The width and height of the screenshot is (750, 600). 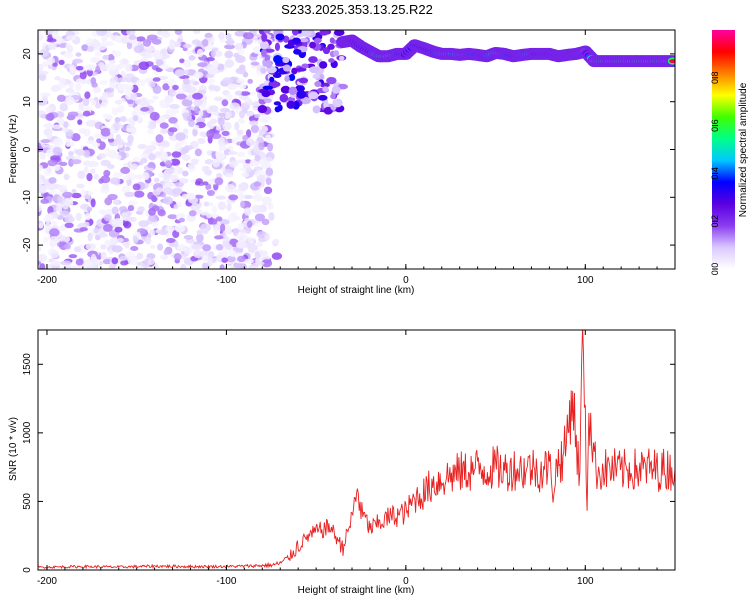 I want to click on x-tick-label: -100, so click(x=226, y=581).